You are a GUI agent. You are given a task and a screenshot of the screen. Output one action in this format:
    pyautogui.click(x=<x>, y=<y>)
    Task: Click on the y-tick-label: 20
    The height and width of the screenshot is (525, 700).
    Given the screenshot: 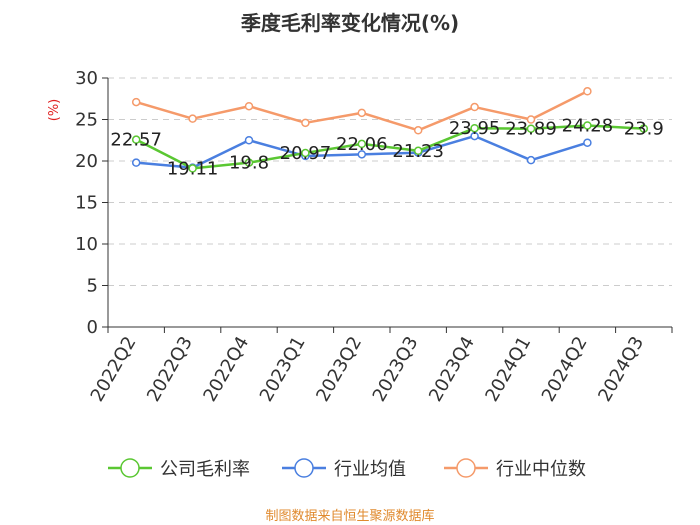 What is the action you would take?
    pyautogui.click(x=86, y=161)
    